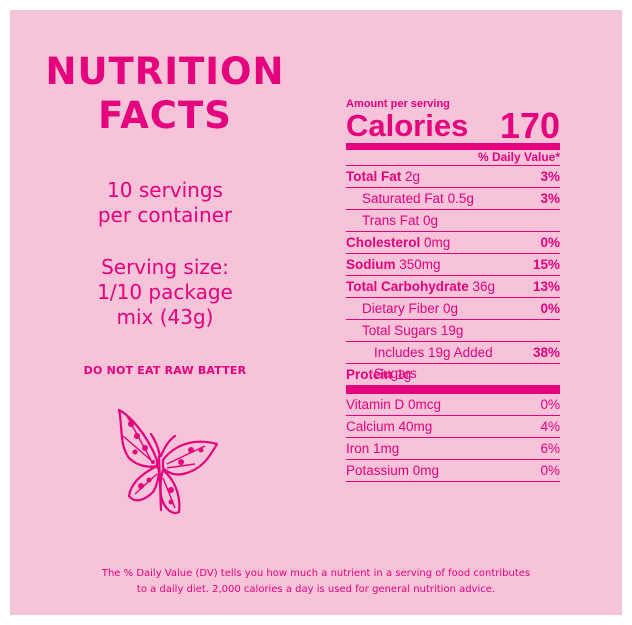 This screenshot has height=625, width=632. What do you see at coordinates (403, 198) in the screenshot?
I see `nutrient-name: Saturated Fat` at bounding box center [403, 198].